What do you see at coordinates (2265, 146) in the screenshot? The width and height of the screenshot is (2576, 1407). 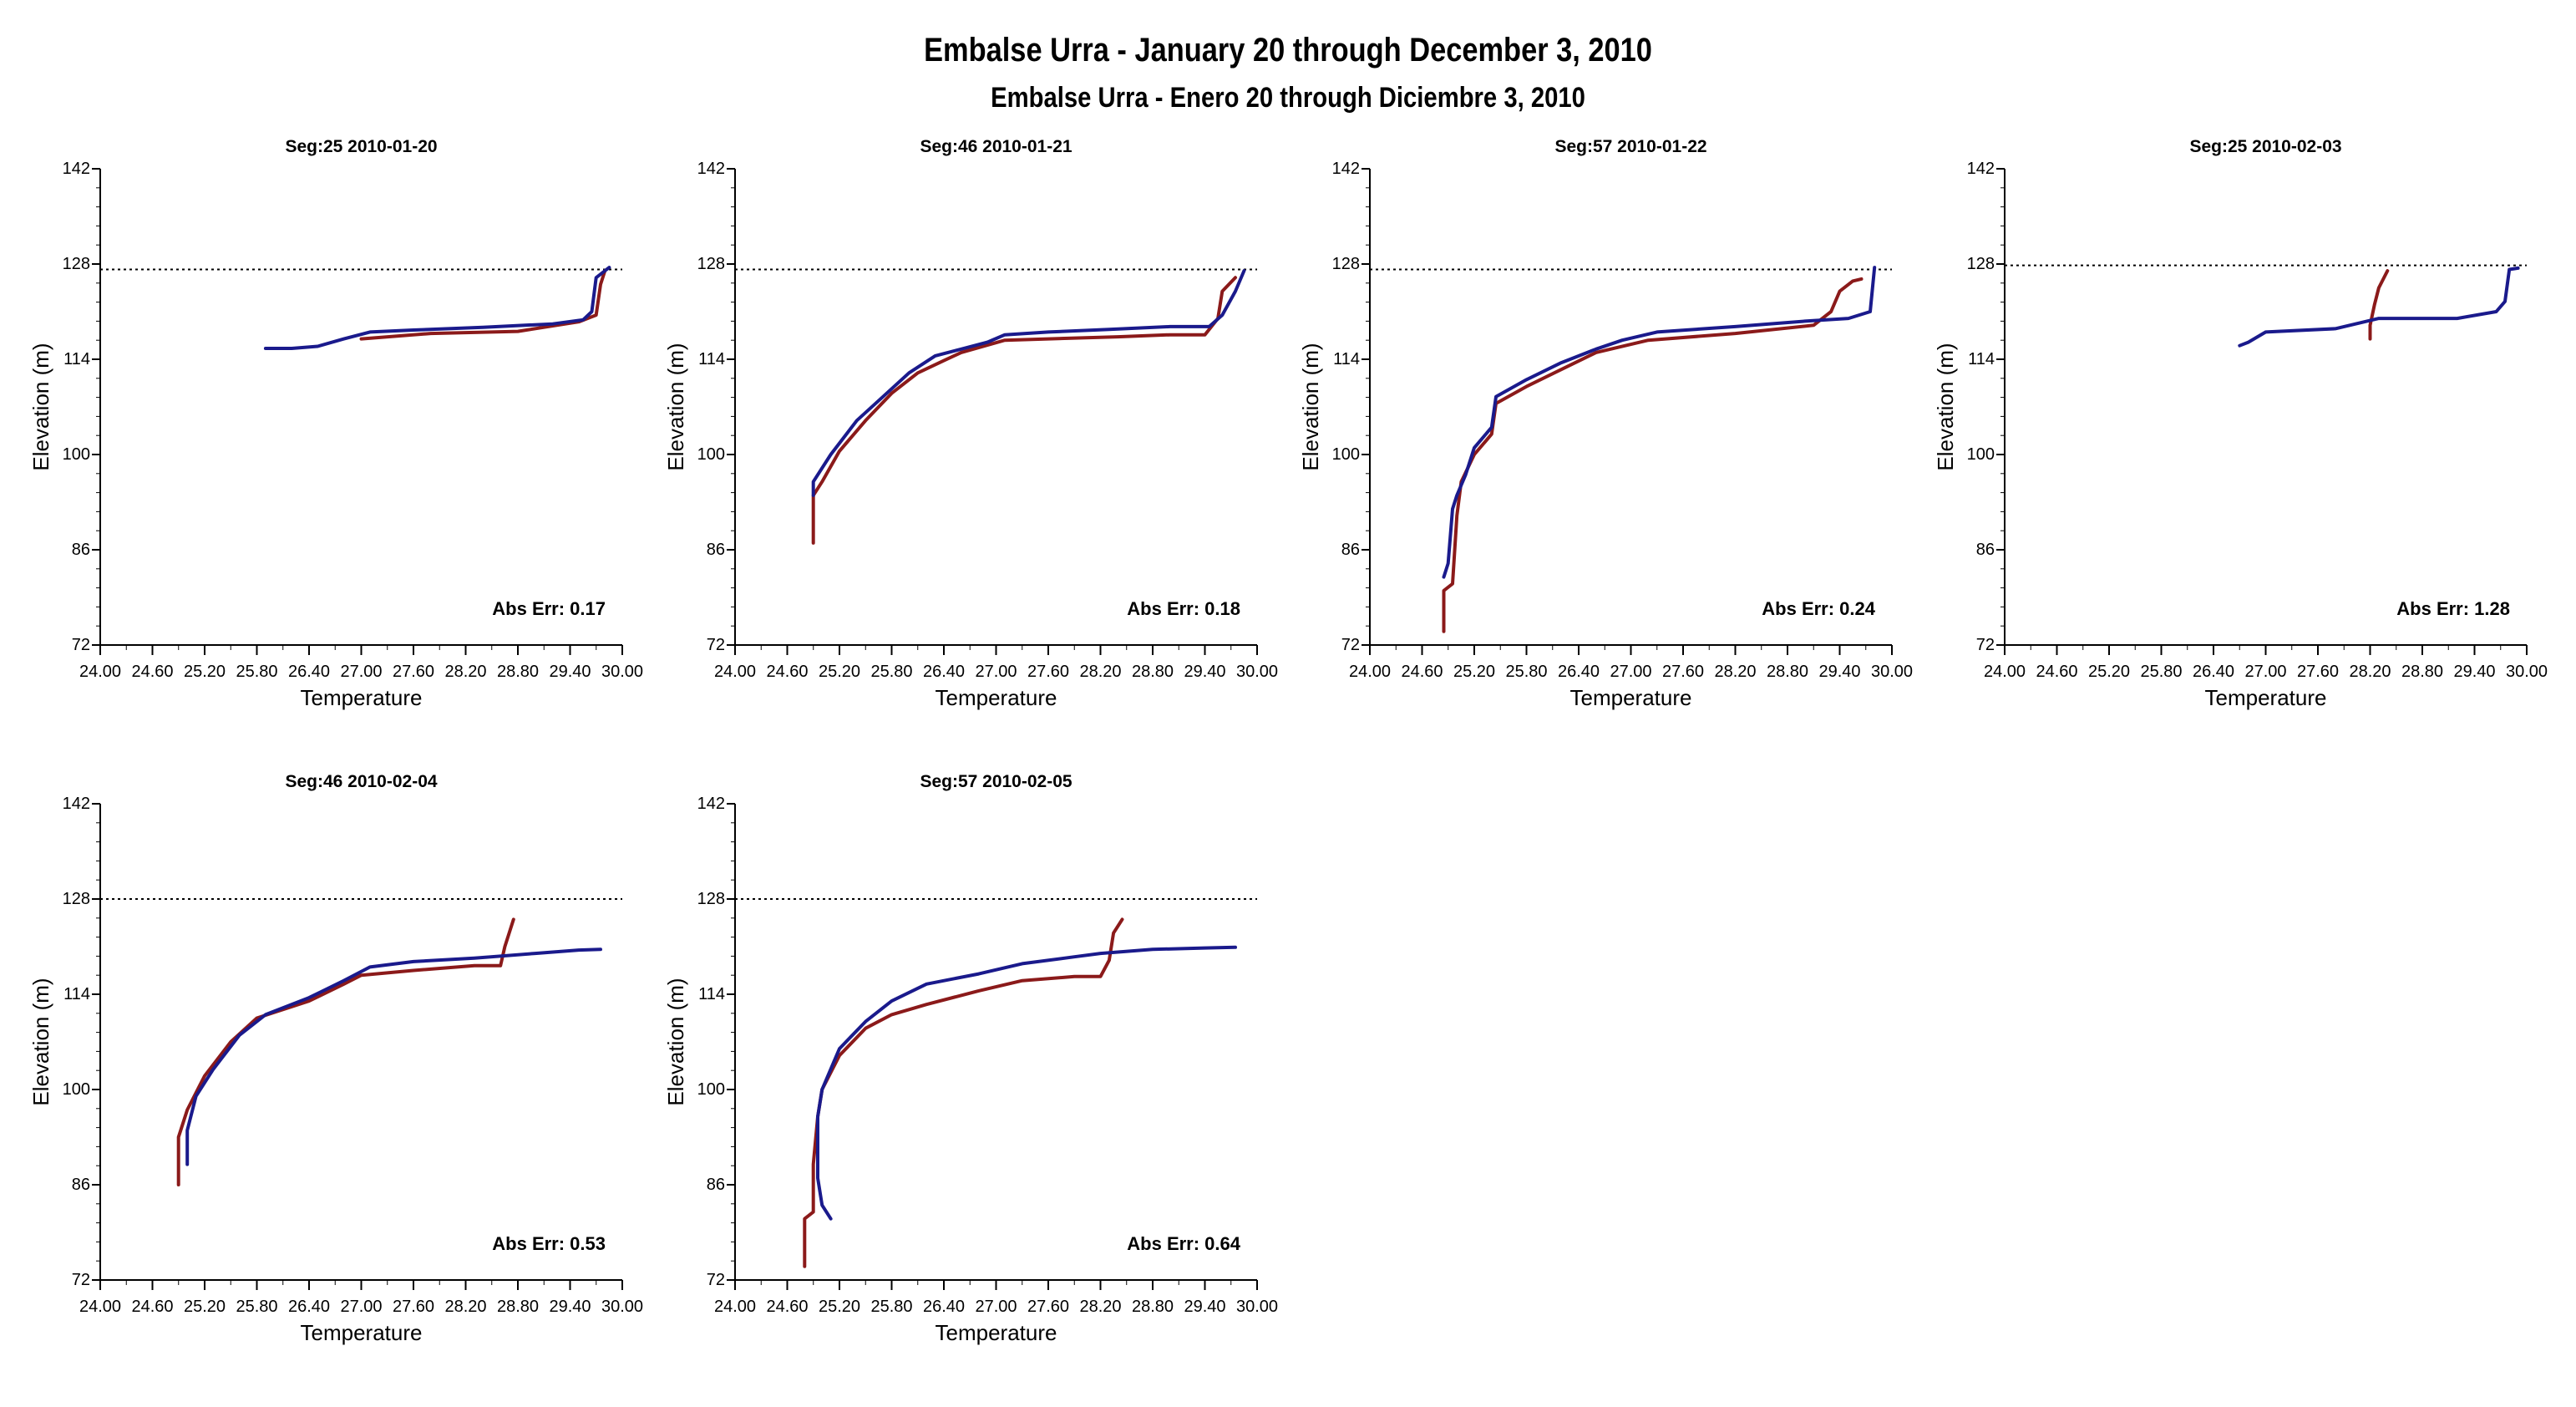 I see `panel-title: Seg:25 2010-02-03` at bounding box center [2265, 146].